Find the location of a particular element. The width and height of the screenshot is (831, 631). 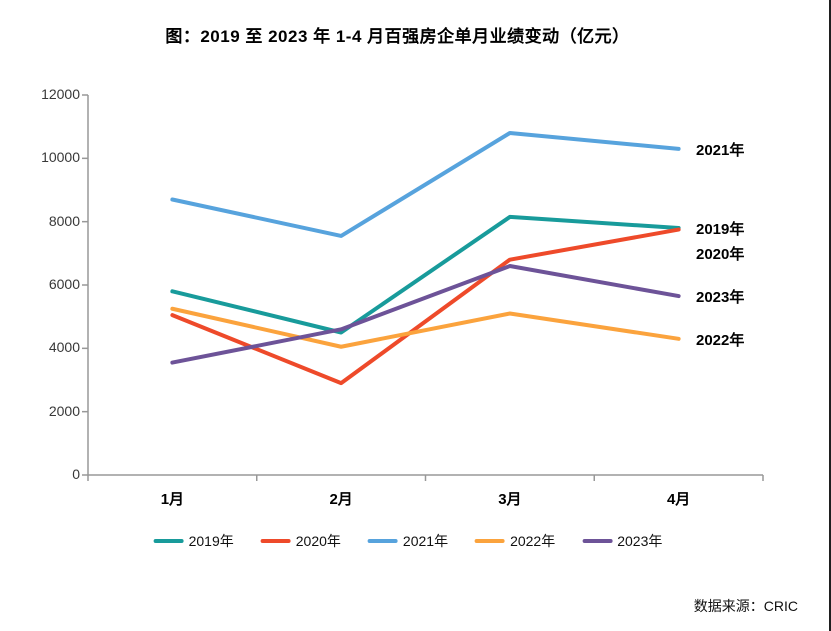

x-tick-label: 2月 is located at coordinates (341, 499).